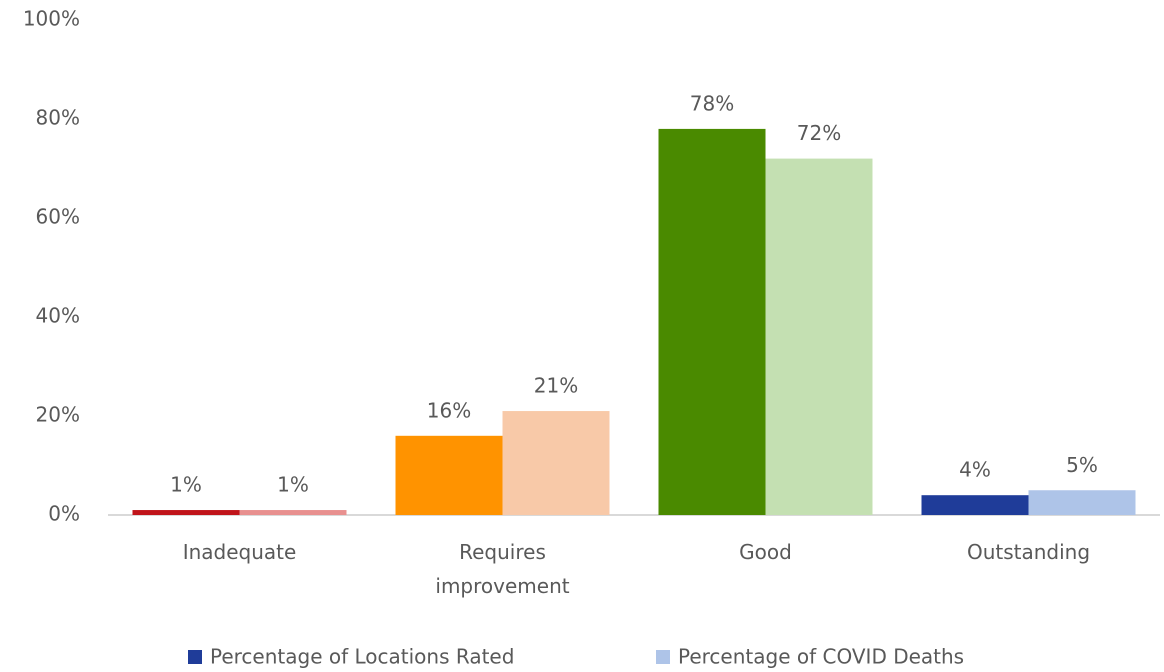  Describe the element at coordinates (58, 118) in the screenshot. I see `y-tick-label: 80%` at that location.